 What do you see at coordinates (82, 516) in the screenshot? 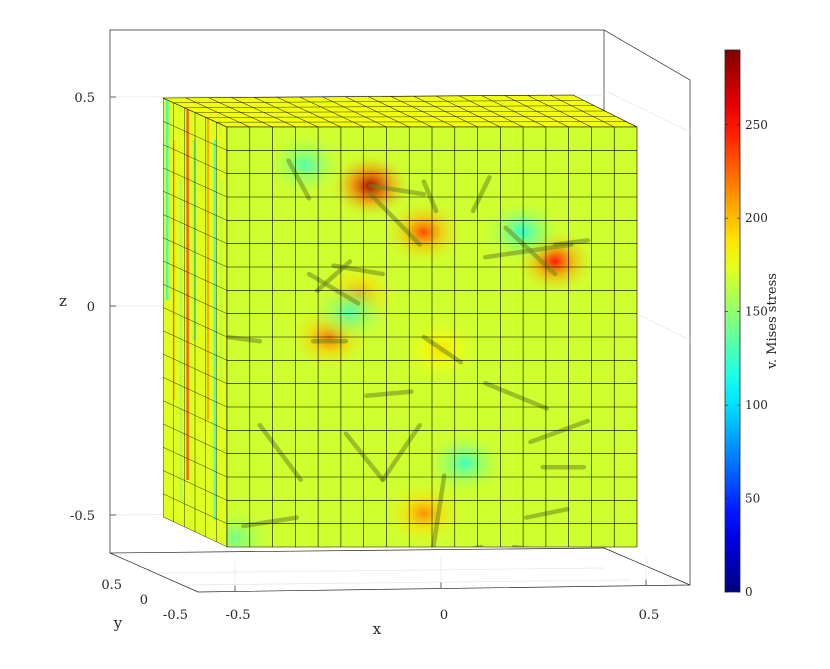
I see `z-tick-label: -0.5` at bounding box center [82, 516].